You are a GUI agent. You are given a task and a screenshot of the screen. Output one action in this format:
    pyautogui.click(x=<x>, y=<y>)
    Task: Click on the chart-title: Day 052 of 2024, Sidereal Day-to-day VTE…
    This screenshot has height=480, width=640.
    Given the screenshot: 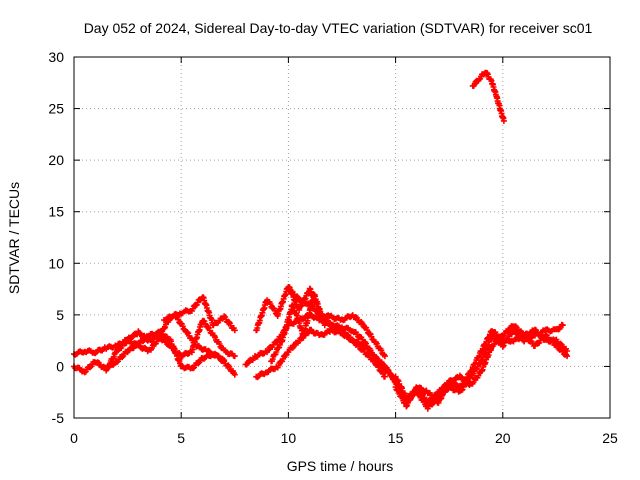 What is the action you would take?
    pyautogui.click(x=338, y=28)
    